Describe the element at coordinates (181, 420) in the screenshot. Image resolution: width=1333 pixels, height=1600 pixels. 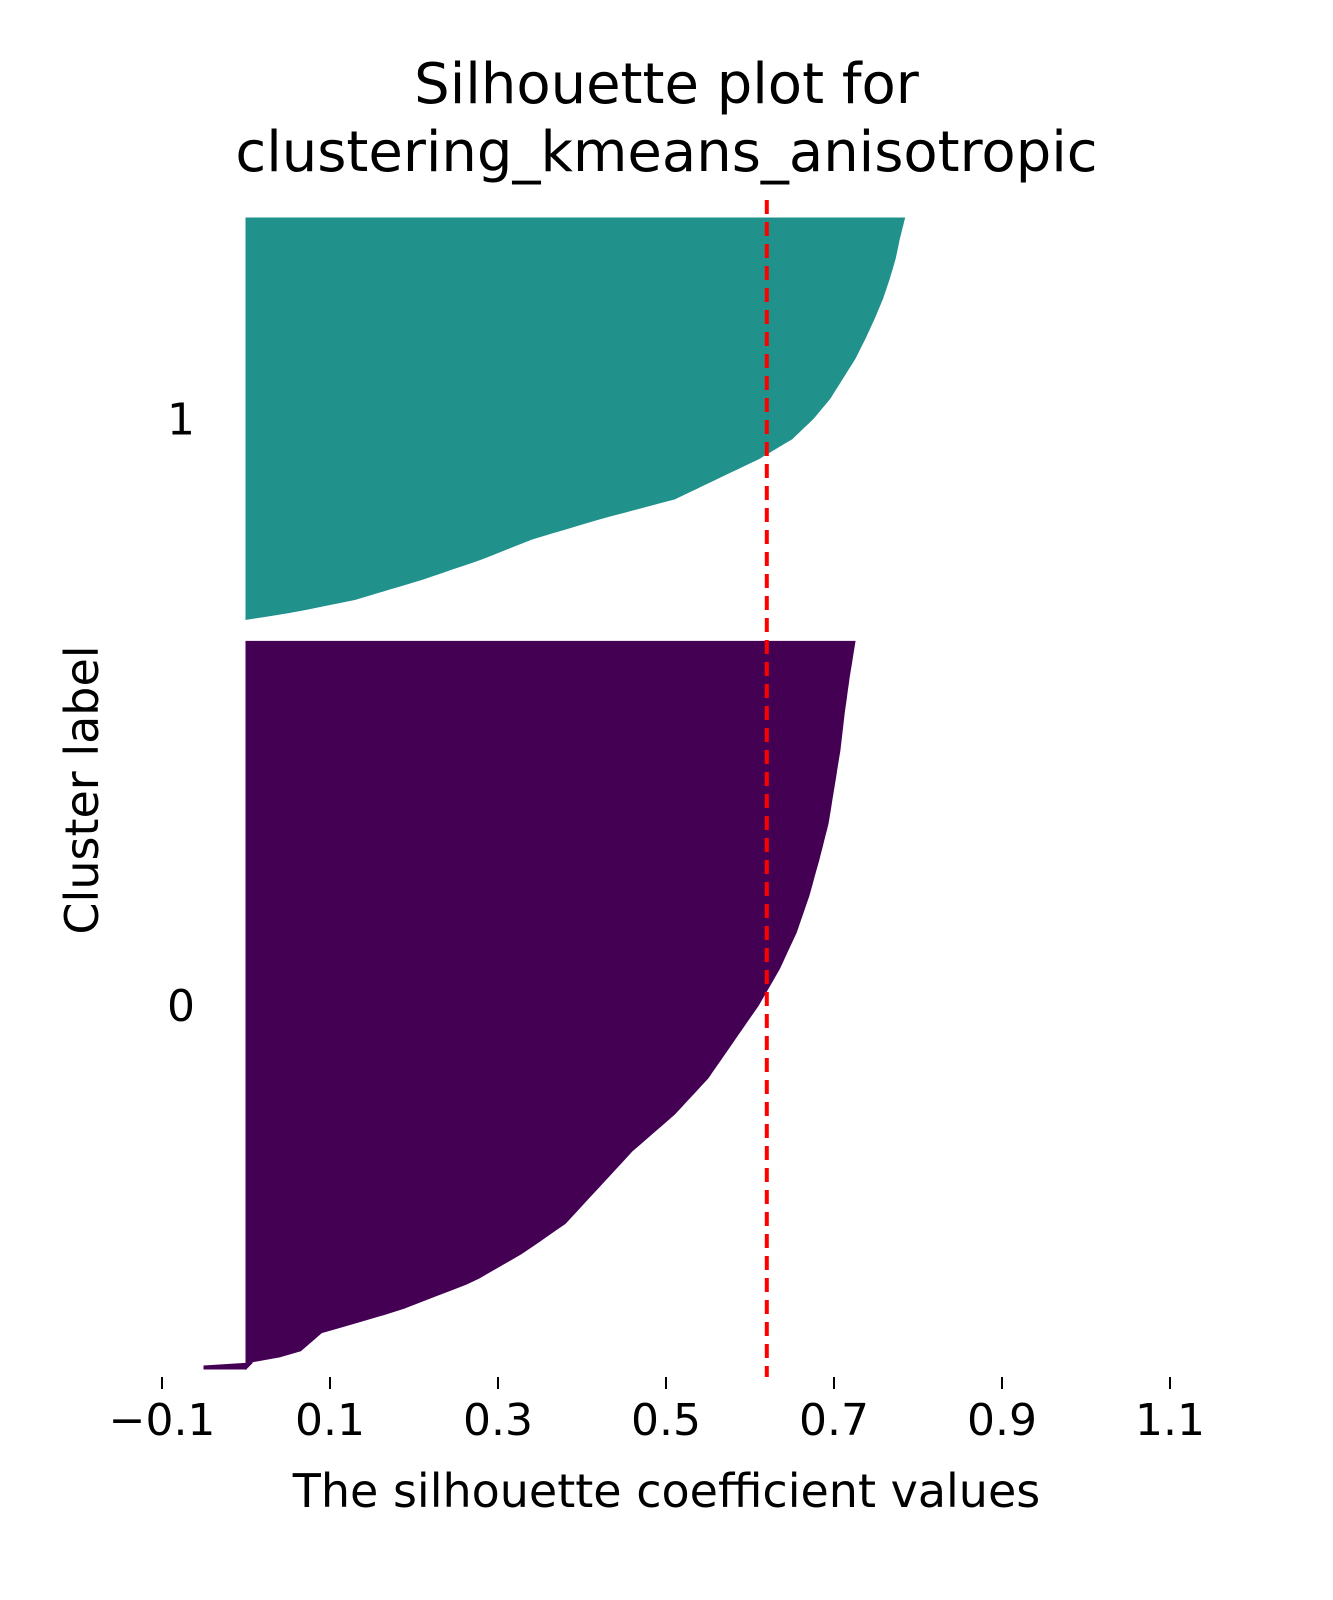
I see `y-tick-label-cluster-1: 1` at that location.